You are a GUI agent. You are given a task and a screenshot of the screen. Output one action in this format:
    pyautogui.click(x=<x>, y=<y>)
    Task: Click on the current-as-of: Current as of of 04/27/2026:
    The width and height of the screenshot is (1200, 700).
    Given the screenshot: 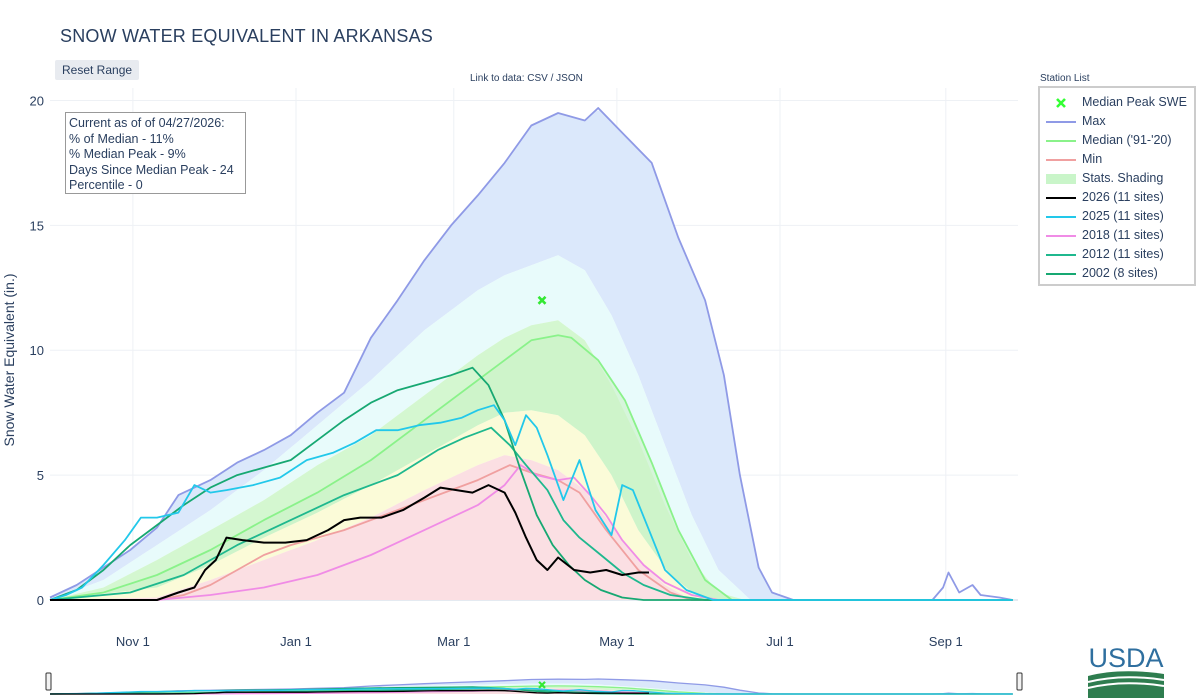 What is the action you would take?
    pyautogui.click(x=147, y=123)
    